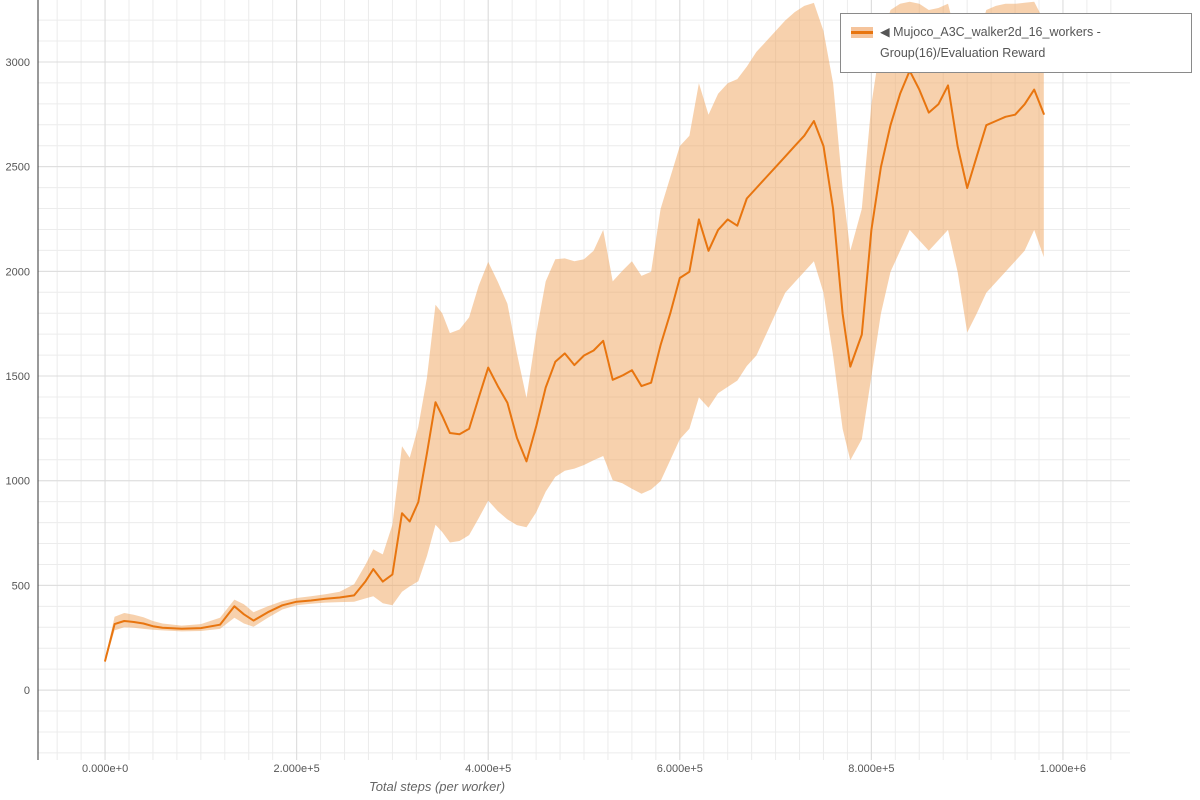 The height and width of the screenshot is (800, 1200). What do you see at coordinates (27, 691) in the screenshot?
I see `y-tick-label: 0` at bounding box center [27, 691].